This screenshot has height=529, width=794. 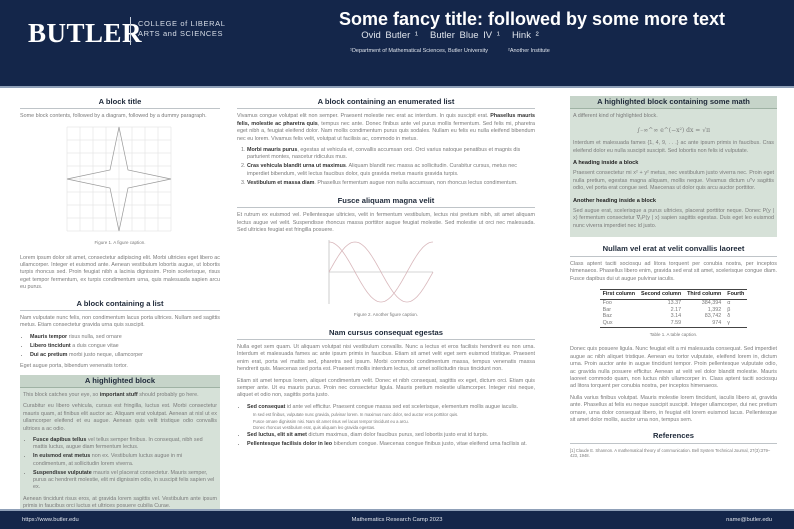 What do you see at coordinates (386, 315) in the screenshot?
I see `figure-caption: Figure 2. Another figure caption.` at bounding box center [386, 315].